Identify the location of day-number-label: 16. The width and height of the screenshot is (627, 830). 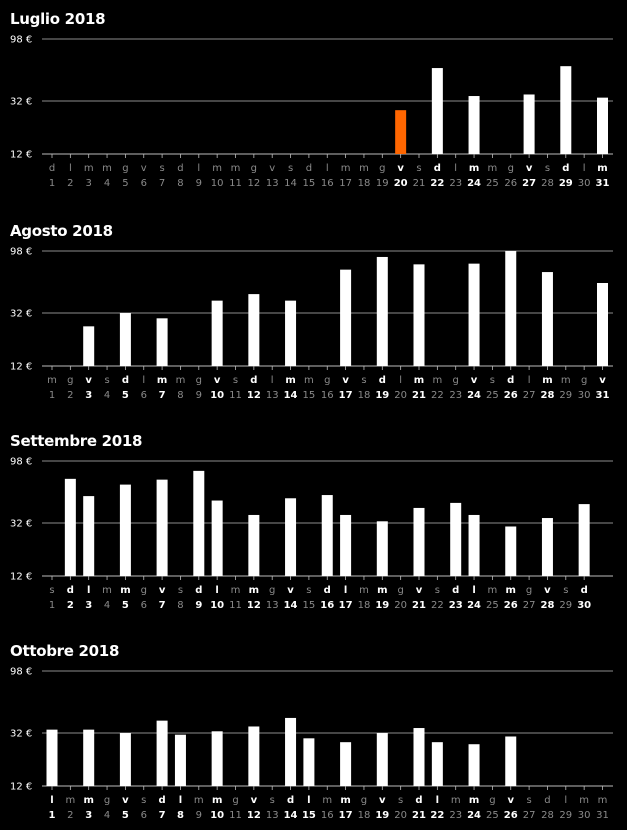
(327, 605).